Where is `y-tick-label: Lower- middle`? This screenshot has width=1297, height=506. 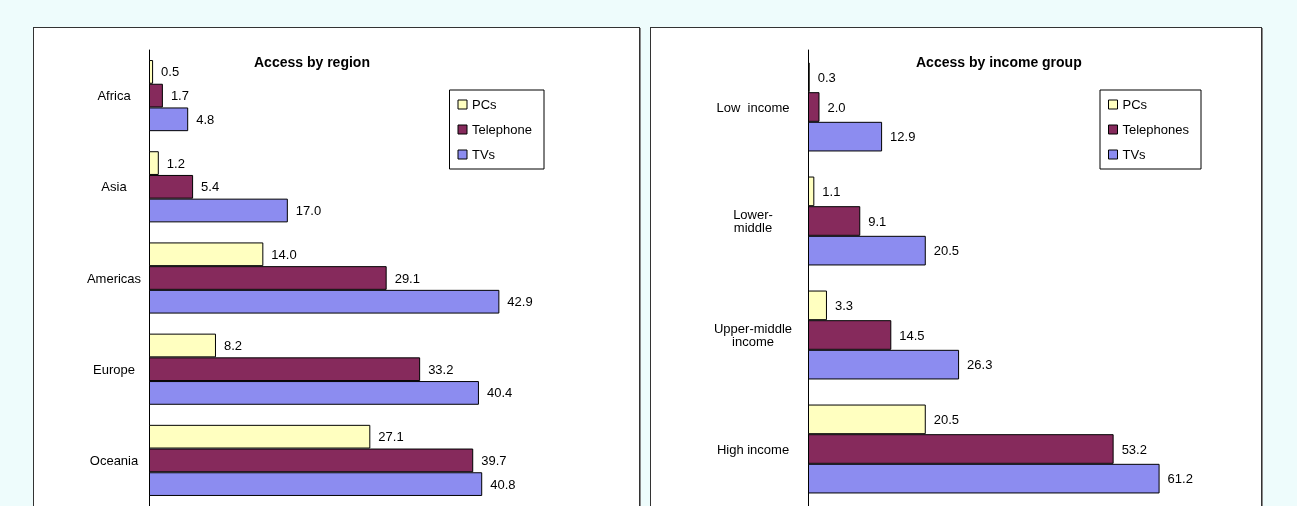 y-tick-label: Lower- middle is located at coordinates (753, 221).